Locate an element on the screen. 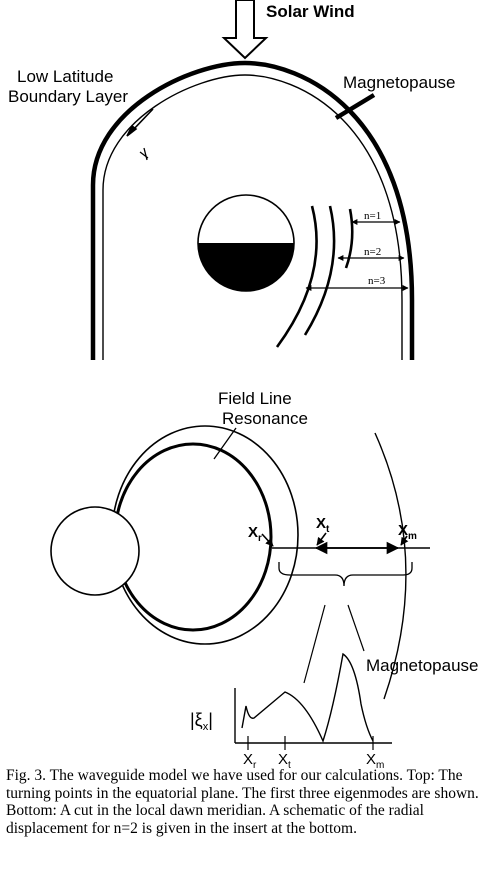 The width and height of the screenshot is (498, 884). solar-wind-label: Solar Wind is located at coordinates (310, 11).